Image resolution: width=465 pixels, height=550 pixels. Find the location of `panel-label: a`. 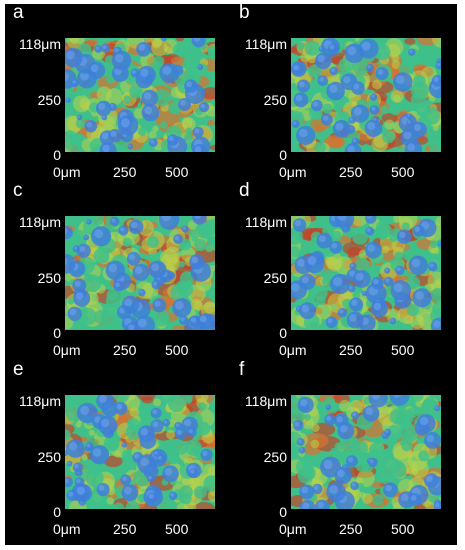

panel-label: a is located at coordinates (18, 12).